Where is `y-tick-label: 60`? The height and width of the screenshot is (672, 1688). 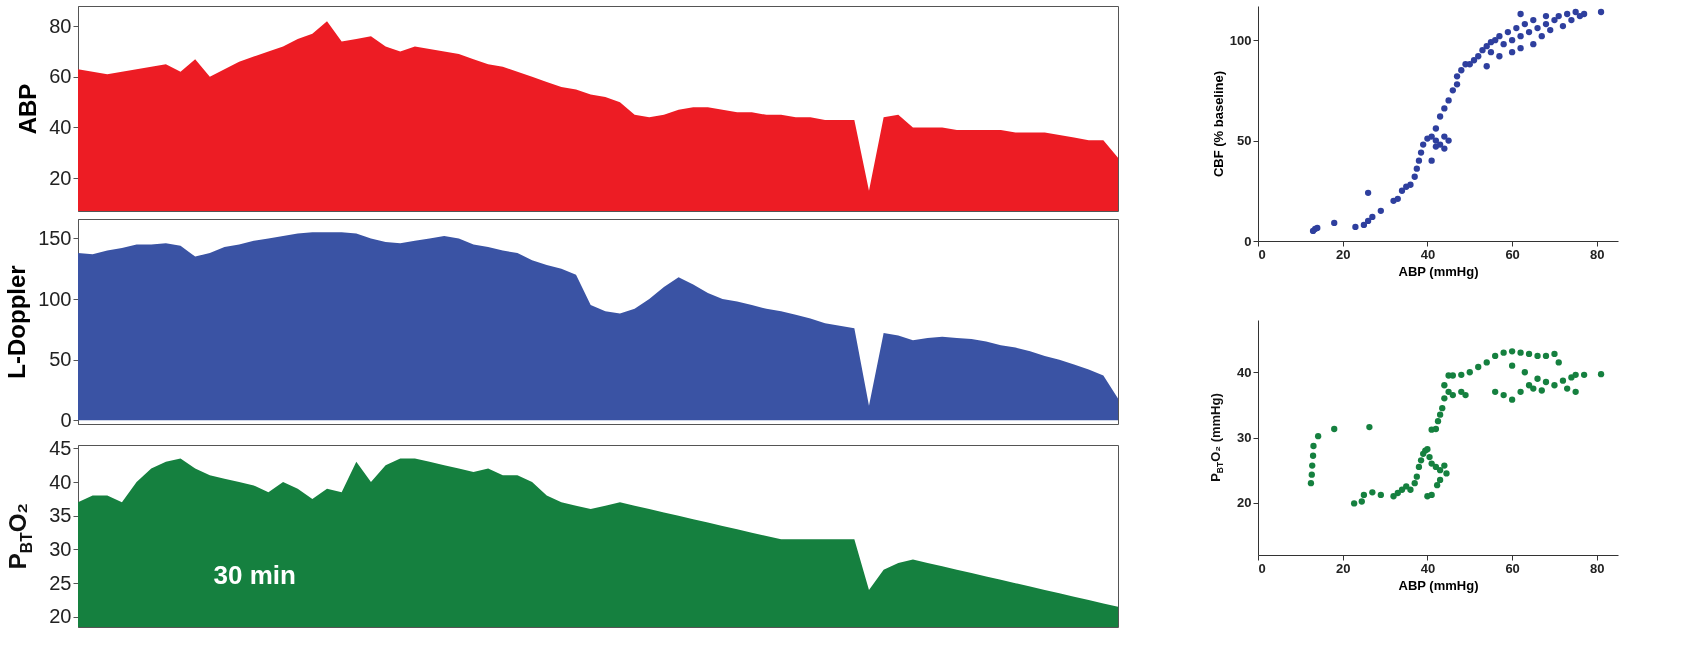 y-tick-label: 60 is located at coordinates (60, 76).